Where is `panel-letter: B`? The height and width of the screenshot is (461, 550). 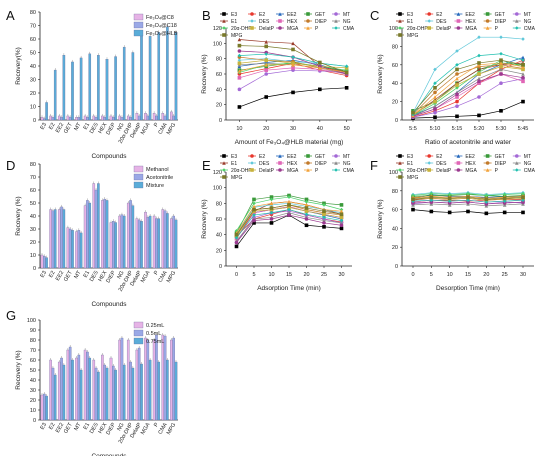
panel-letter: B is located at coordinates (206, 15).